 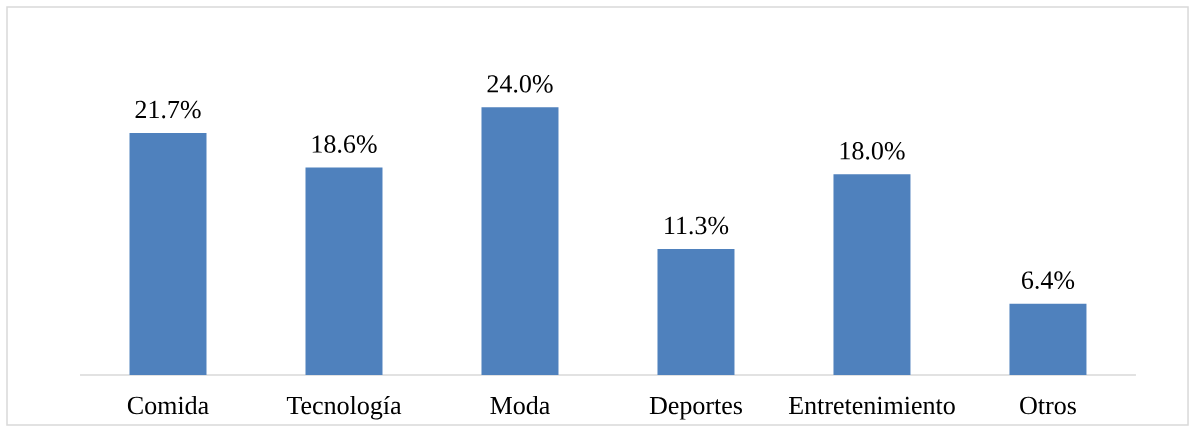 I want to click on x-tick-label: Tecnología, so click(x=344, y=407).